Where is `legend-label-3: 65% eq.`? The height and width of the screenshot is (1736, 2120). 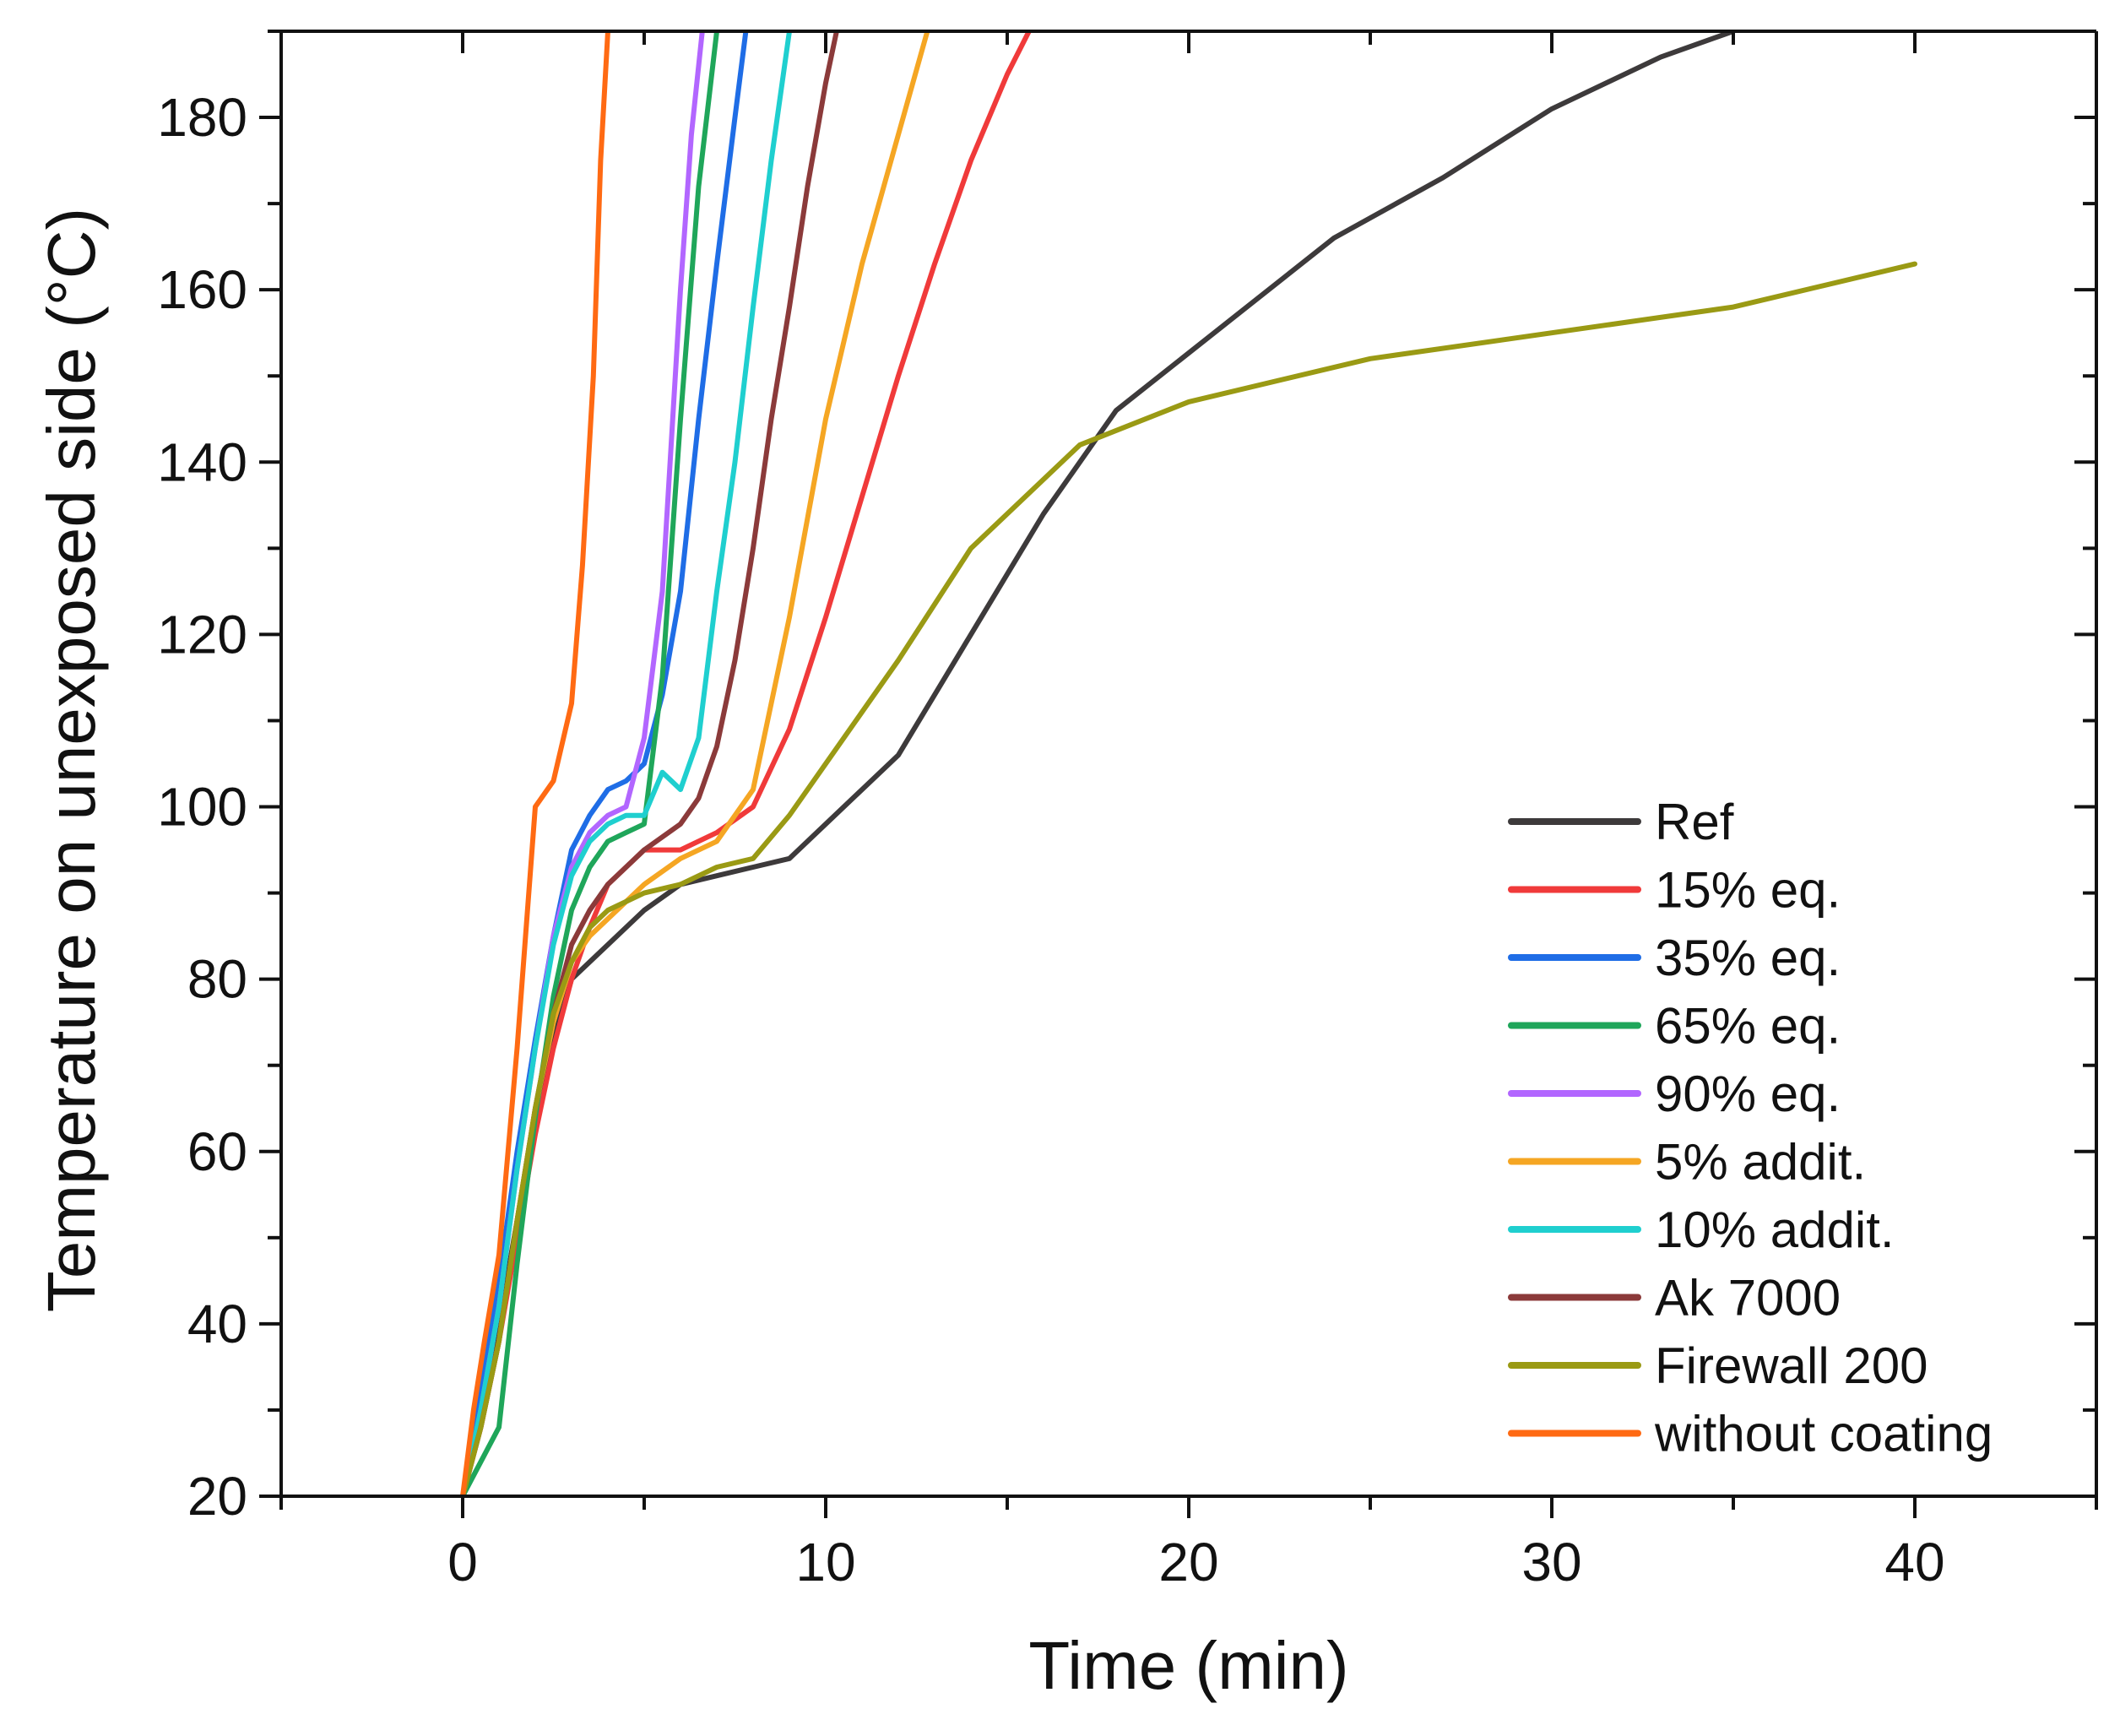
legend-label-3: 65% eq. is located at coordinates (1748, 1027).